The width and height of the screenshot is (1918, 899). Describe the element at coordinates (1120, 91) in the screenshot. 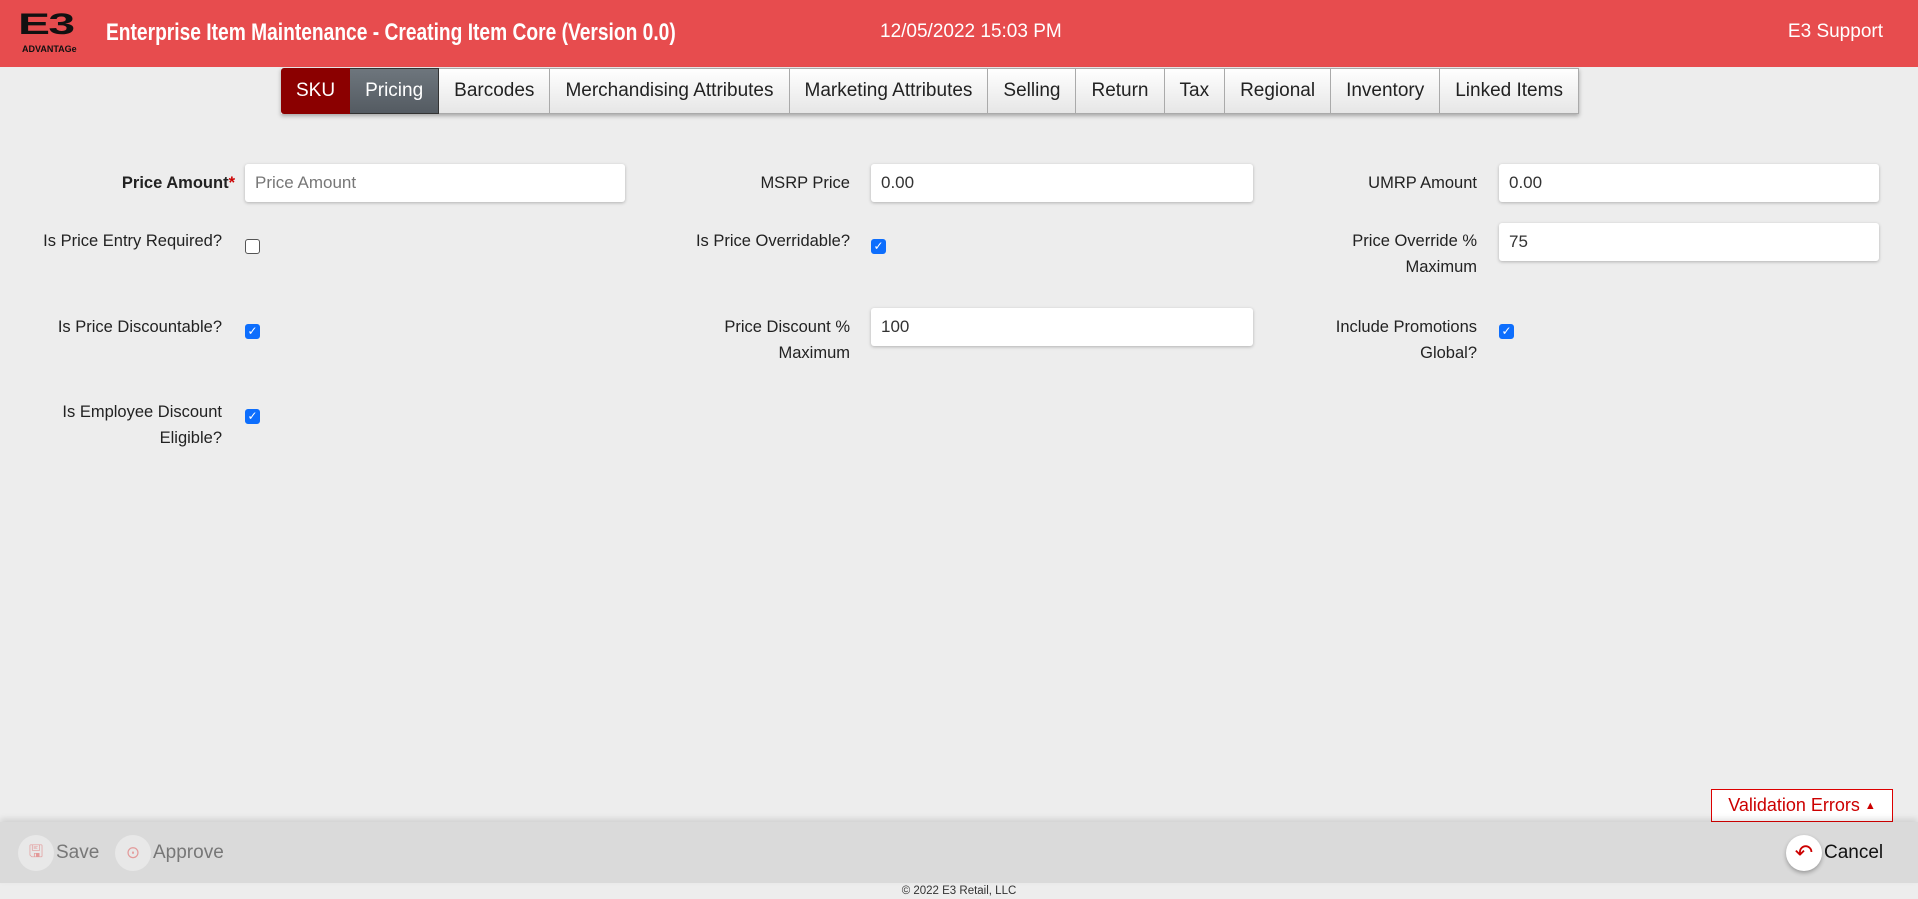

I see `tab-return: Return` at that location.